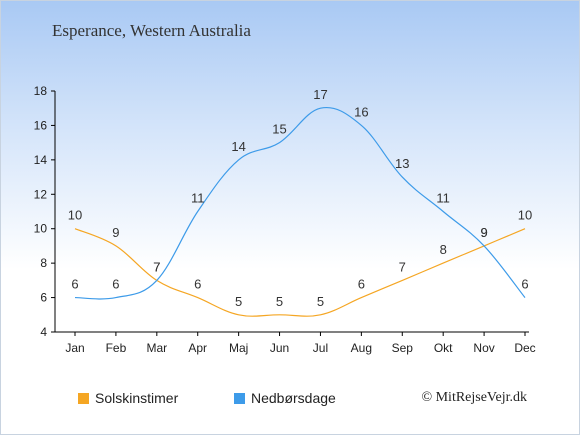  Describe the element at coordinates (116, 348) in the screenshot. I see `x-tick-label: Feb` at that location.